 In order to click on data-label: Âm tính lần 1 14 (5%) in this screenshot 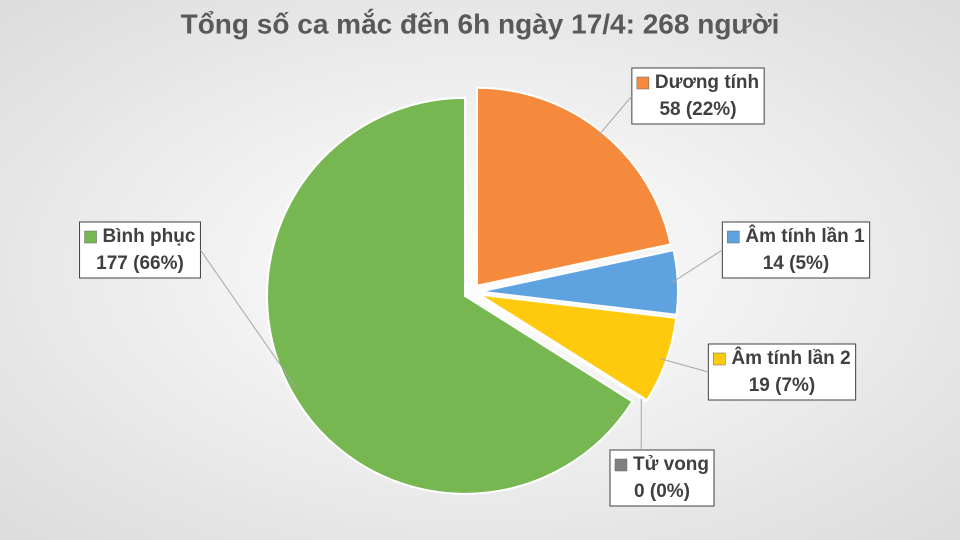, I will do `click(796, 250)`.